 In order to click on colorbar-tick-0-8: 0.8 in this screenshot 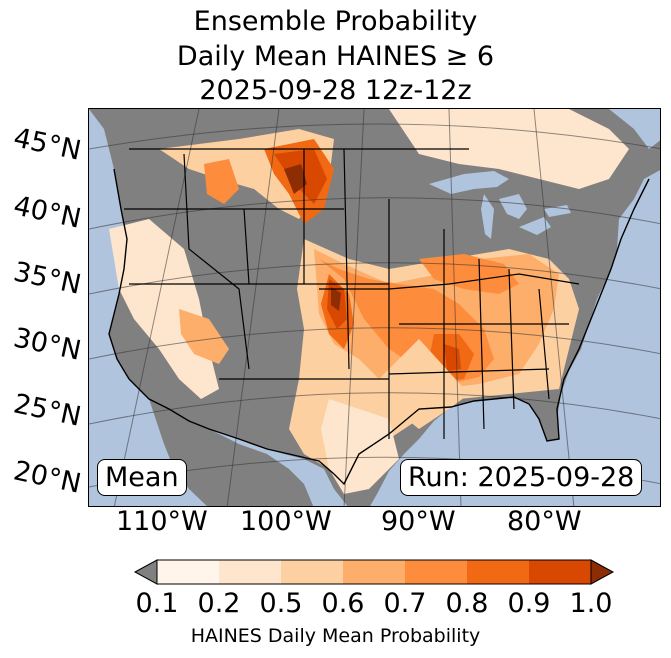, I will do `click(467, 603)`.